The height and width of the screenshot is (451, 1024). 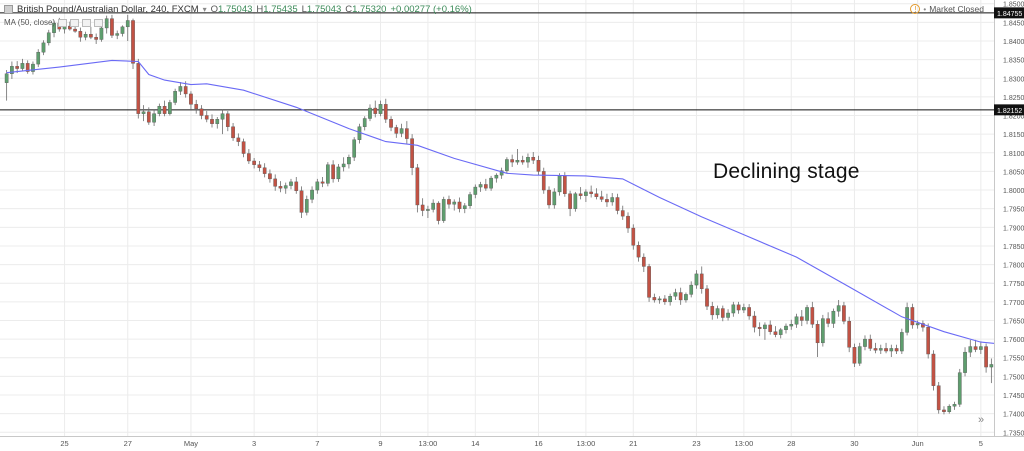 I want to click on ma-legend: MA (50, close), so click(x=54, y=22).